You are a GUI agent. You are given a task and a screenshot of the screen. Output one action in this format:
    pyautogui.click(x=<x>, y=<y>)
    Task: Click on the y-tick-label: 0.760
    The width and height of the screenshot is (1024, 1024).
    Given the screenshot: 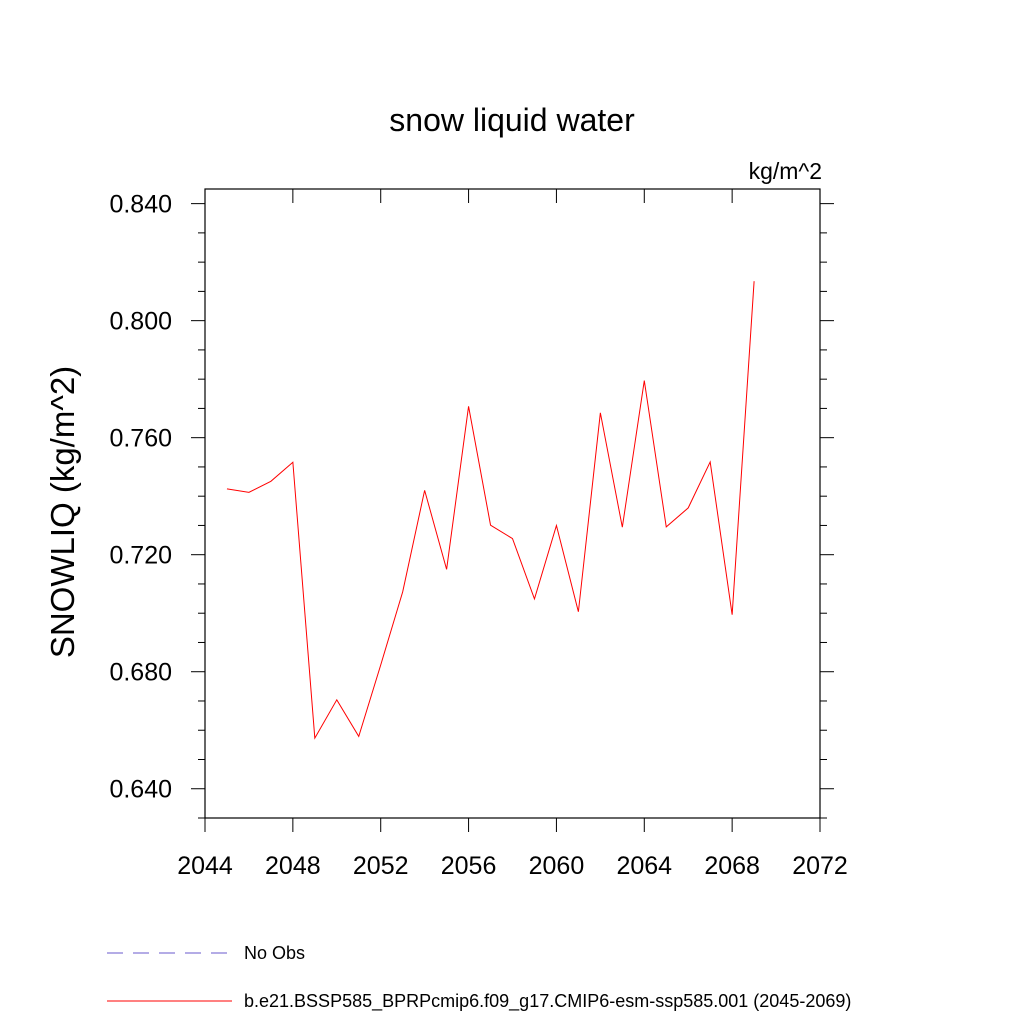 What is the action you would take?
    pyautogui.click(x=140, y=439)
    